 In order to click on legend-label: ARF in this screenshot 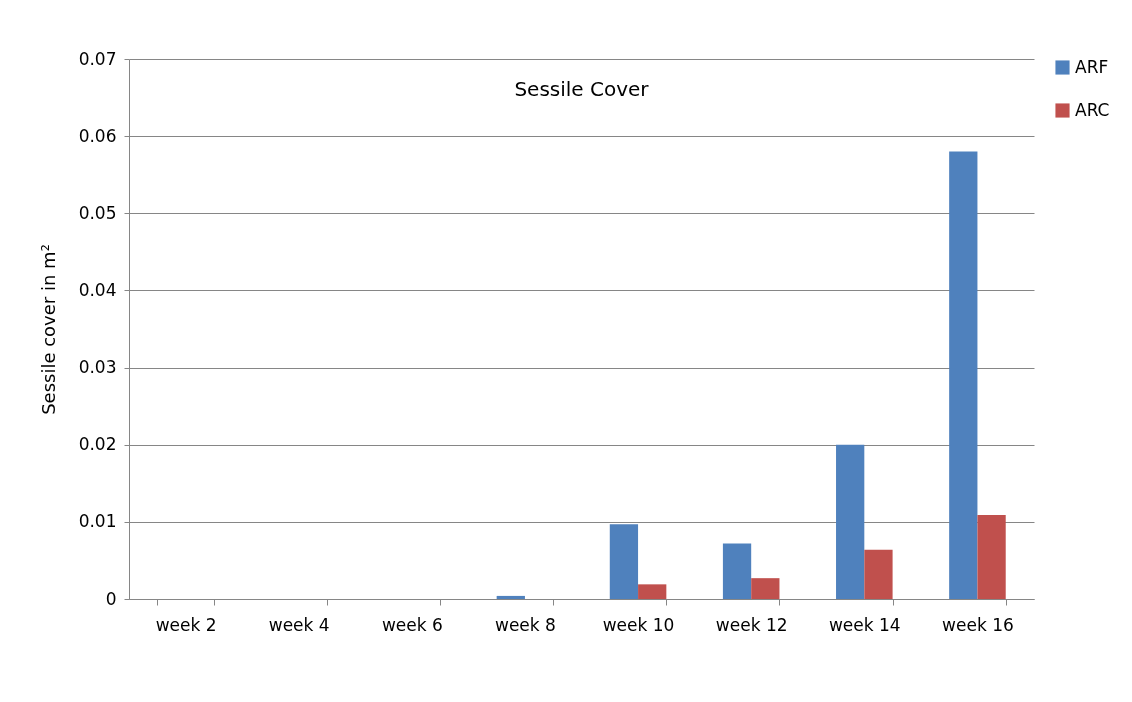, I will do `click(1092, 66)`.